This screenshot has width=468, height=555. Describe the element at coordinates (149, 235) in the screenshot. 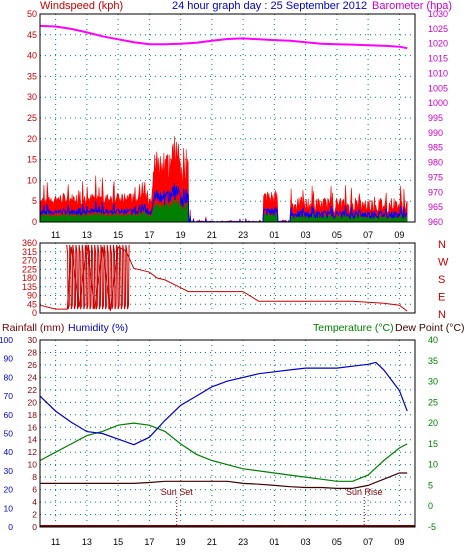

I see `x-tick-label: 17` at that location.